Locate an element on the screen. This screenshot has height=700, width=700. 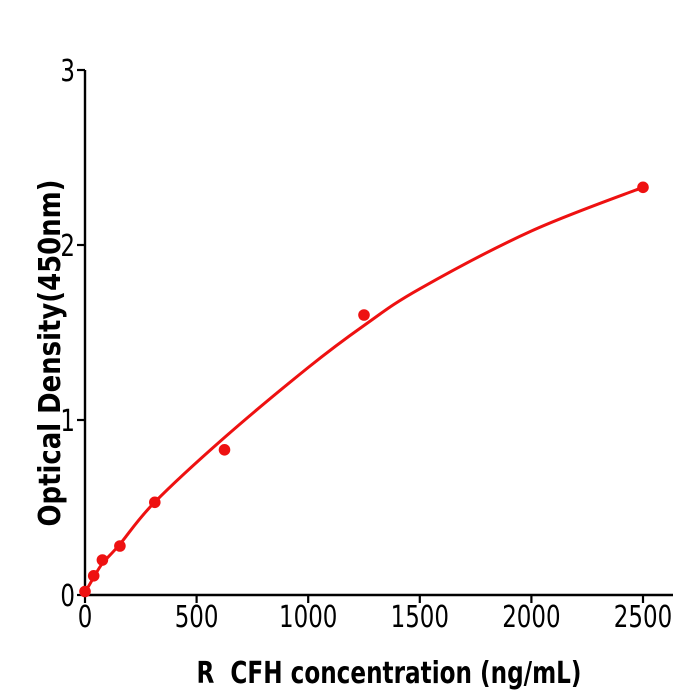
x-tick-label: 2000 is located at coordinates (531, 617).